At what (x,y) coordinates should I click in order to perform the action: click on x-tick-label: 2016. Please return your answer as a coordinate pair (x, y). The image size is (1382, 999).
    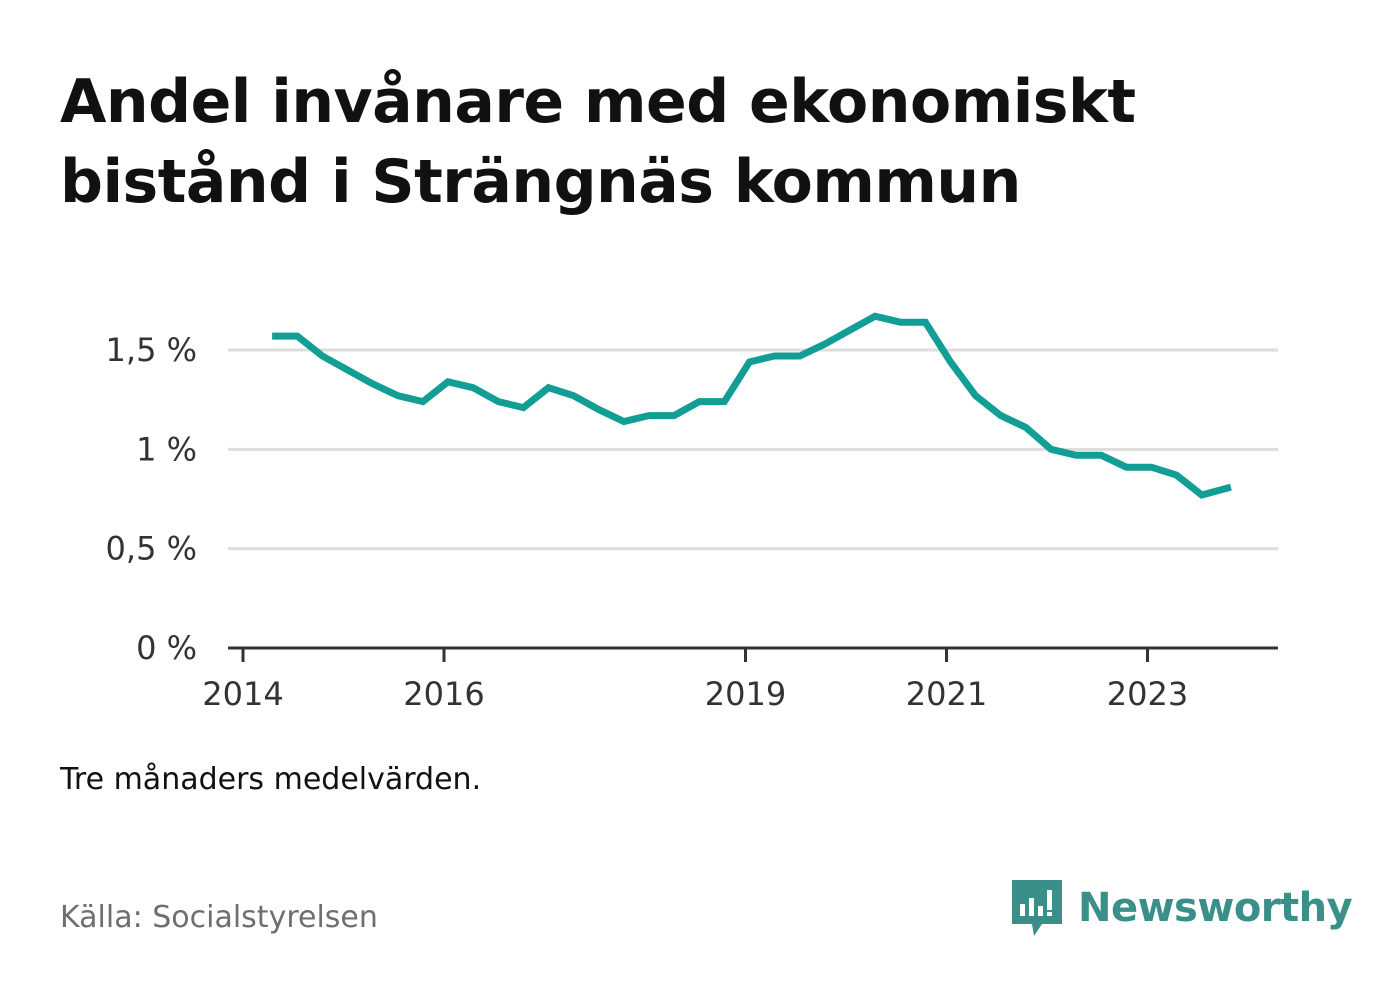
    Looking at the image, I should click on (443, 694).